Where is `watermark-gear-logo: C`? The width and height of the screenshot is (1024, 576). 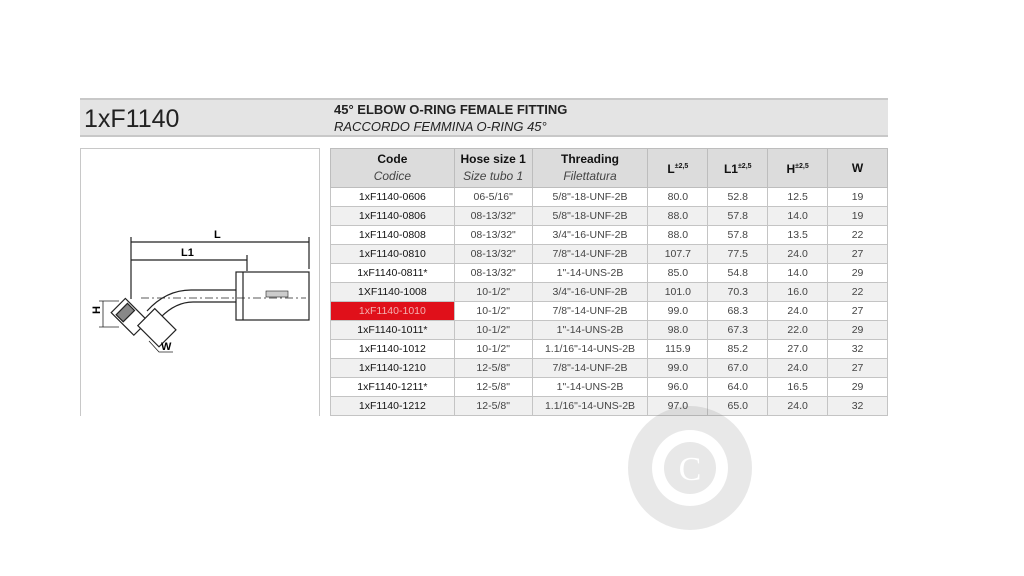
watermark-gear-logo: C is located at coordinates (690, 468).